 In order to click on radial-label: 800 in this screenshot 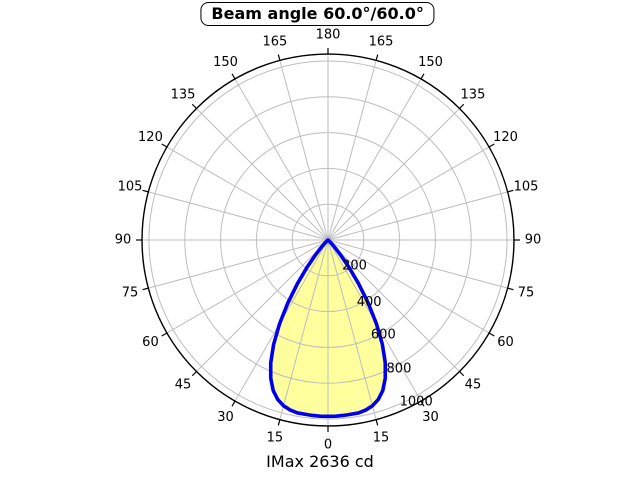, I will do `click(399, 369)`.